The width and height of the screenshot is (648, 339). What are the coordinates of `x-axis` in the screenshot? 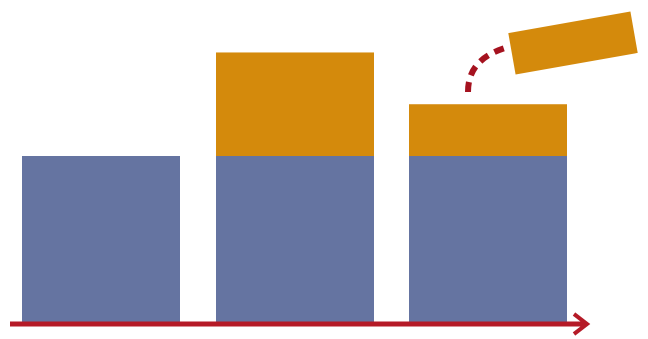 It's located at (300, 324).